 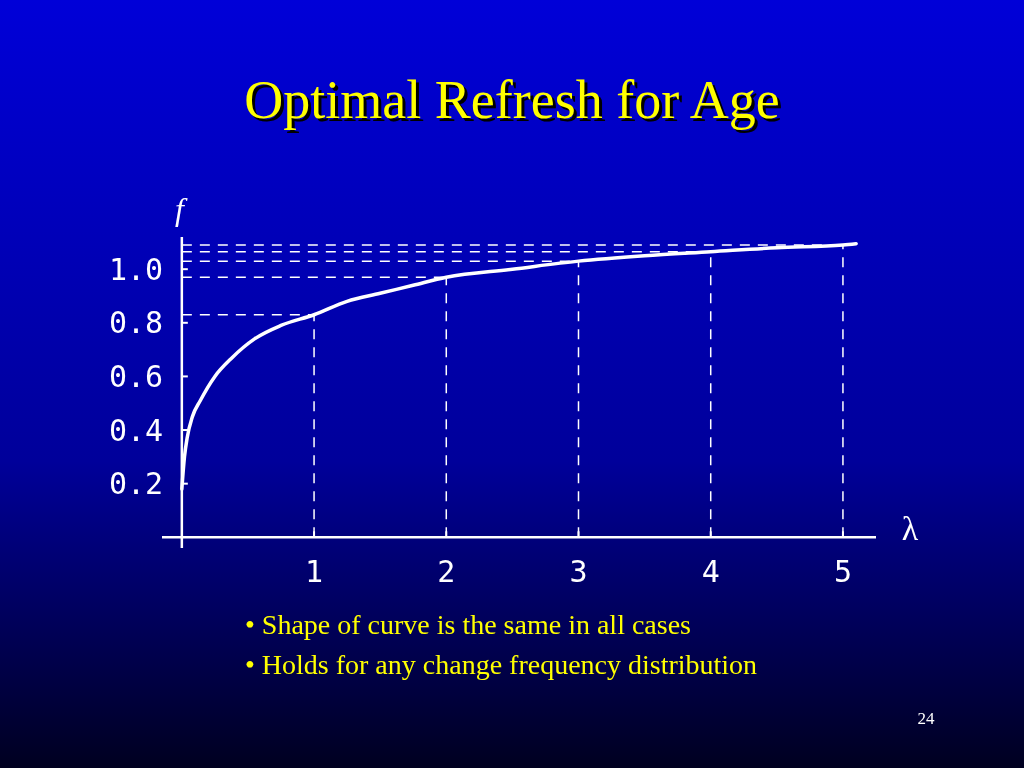 I want to click on y-axis-title: f, so click(x=181, y=209).